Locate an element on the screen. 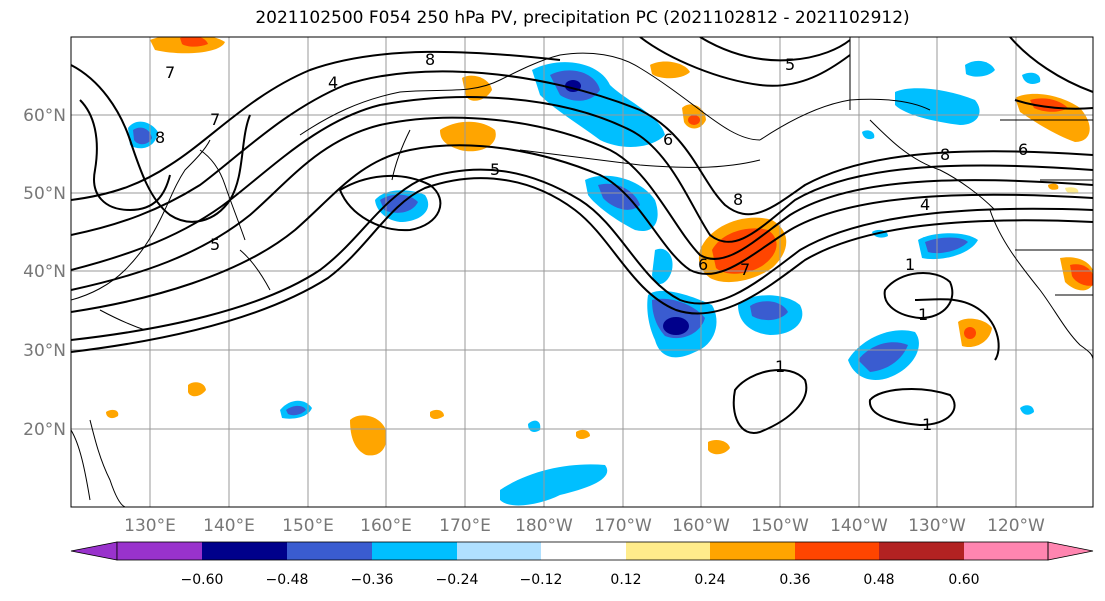 The image size is (1105, 601). lon-label: 150°W is located at coordinates (780, 526).